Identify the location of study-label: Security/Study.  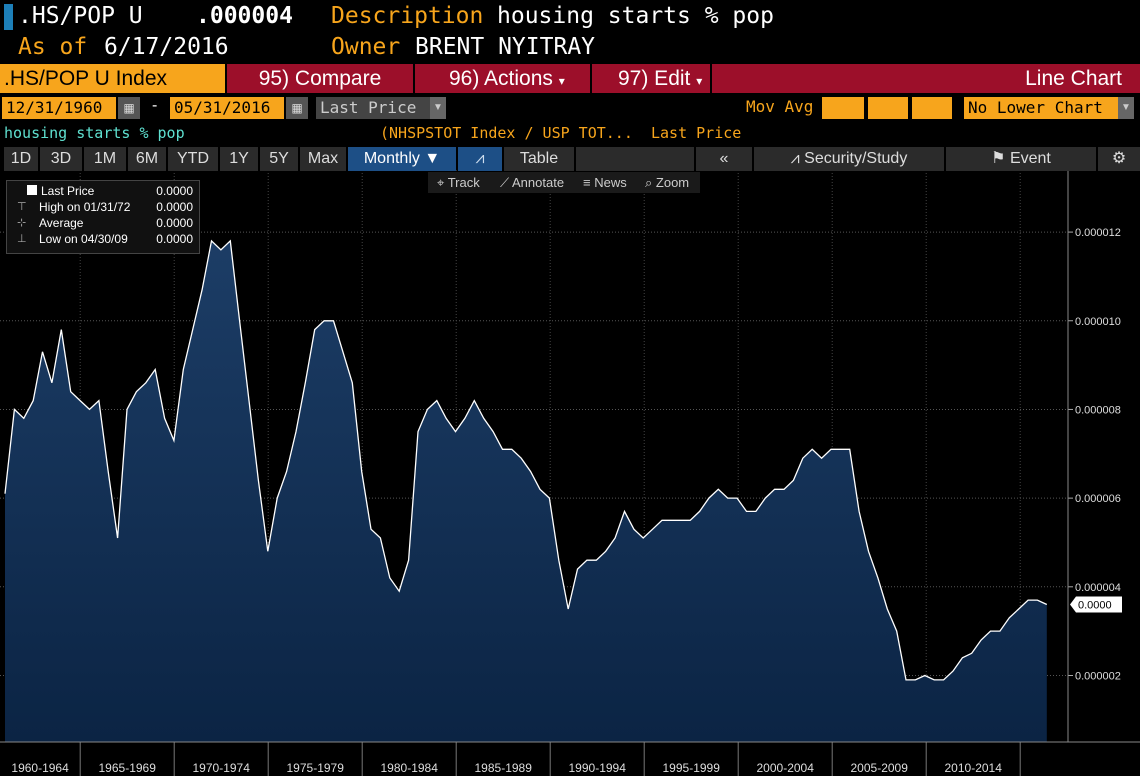
(856, 158).